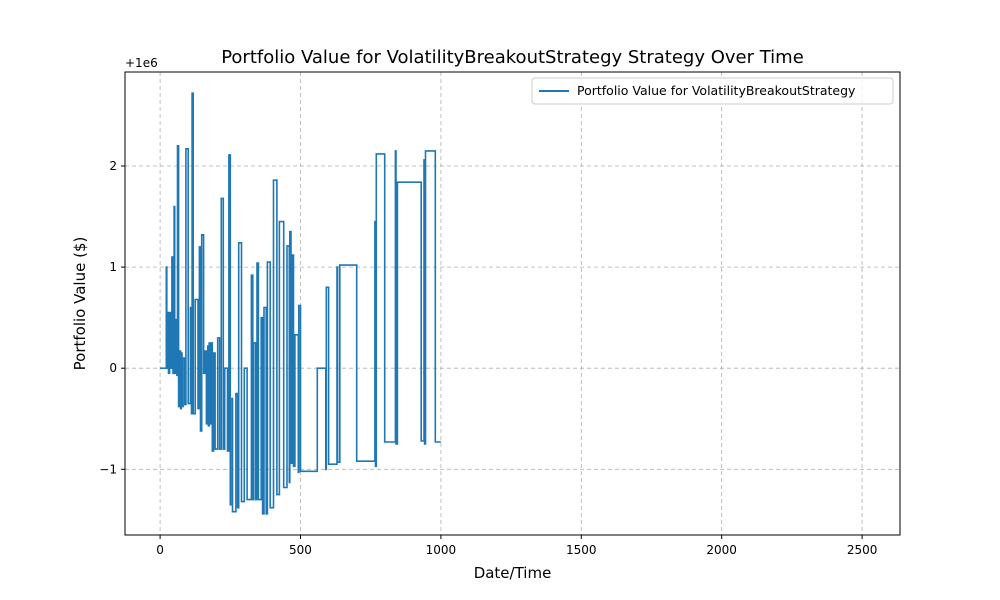 Image resolution: width=1000 pixels, height=600 pixels. I want to click on x-tick-label: 1000, so click(441, 550).